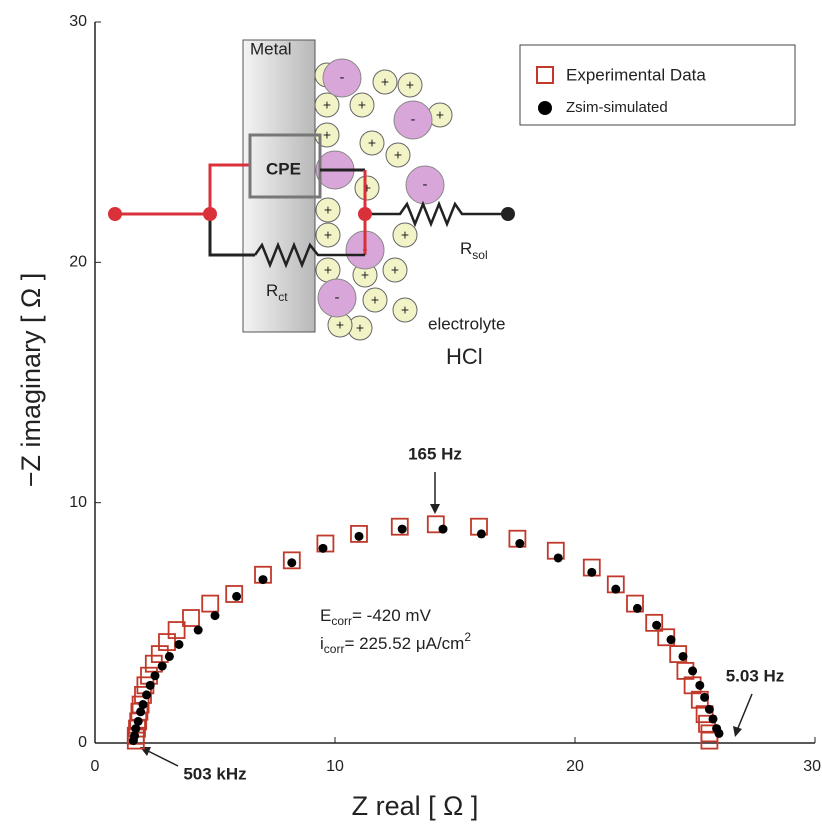 The width and height of the screenshot is (822, 829). What do you see at coordinates (545, 75) in the screenshot?
I see `legend-marker` at bounding box center [545, 75].